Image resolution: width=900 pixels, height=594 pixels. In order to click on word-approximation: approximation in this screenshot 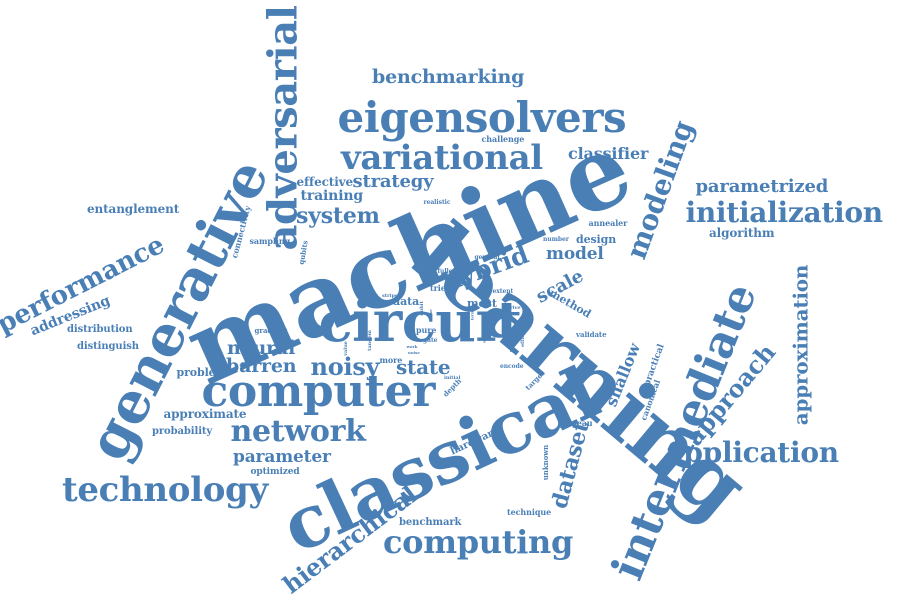, I will do `click(799, 345)`.